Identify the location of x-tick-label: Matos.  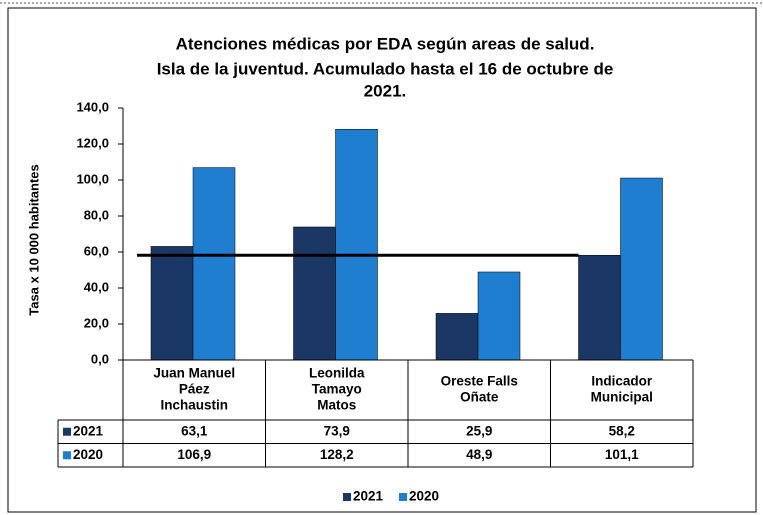
(336, 405).